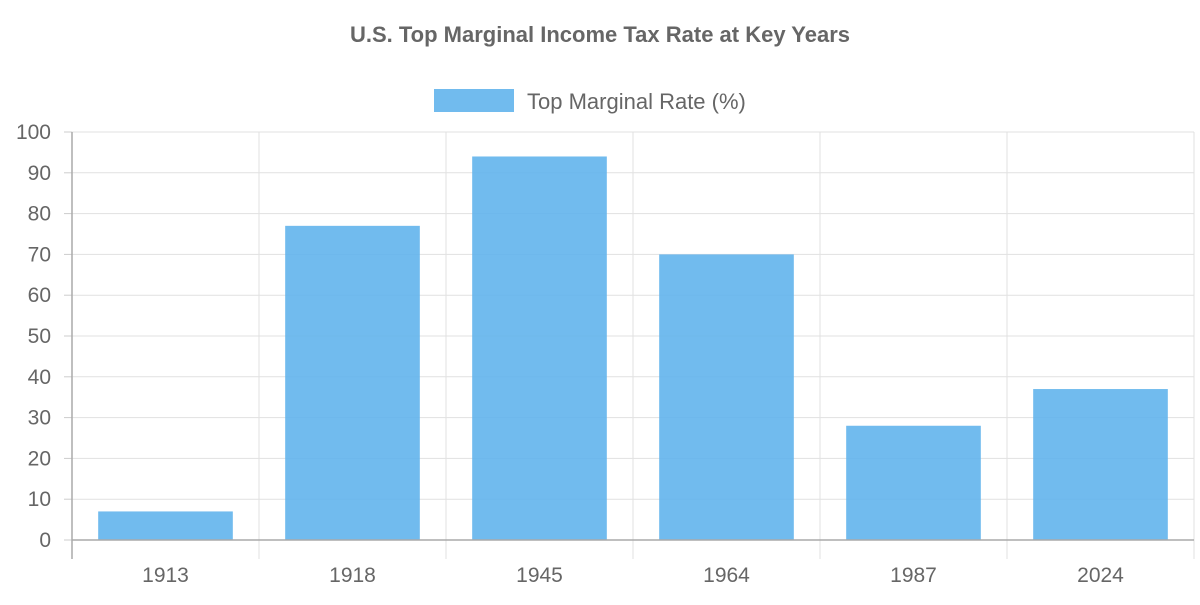 The height and width of the screenshot is (605, 1200). Describe the element at coordinates (1100, 464) in the screenshot. I see `bar-2024` at that location.